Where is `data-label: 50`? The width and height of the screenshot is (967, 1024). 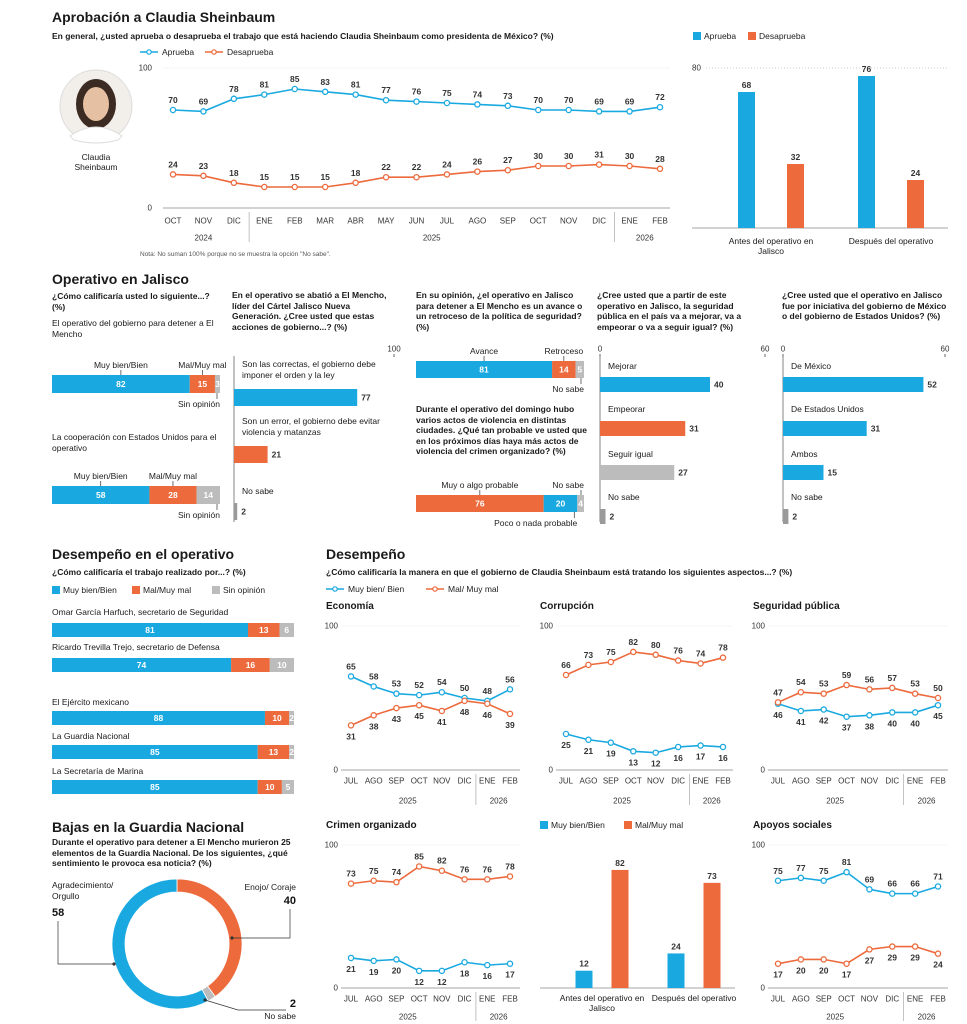
data-label: 50 is located at coordinates (938, 688).